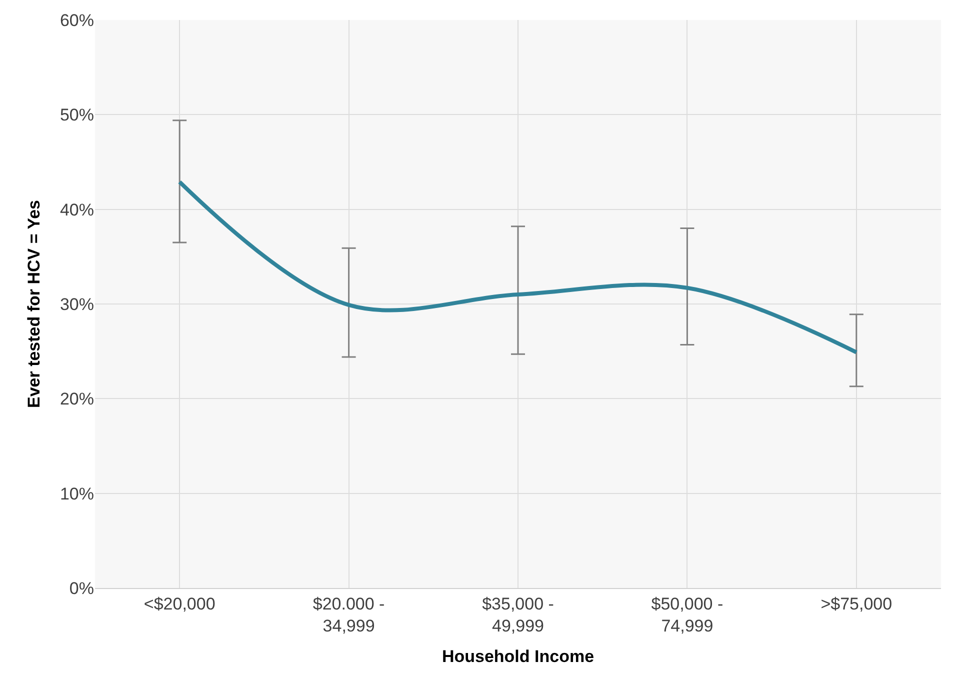  What do you see at coordinates (348, 615) in the screenshot?
I see `x-tick-label: $20.000 - 34,999` at bounding box center [348, 615].